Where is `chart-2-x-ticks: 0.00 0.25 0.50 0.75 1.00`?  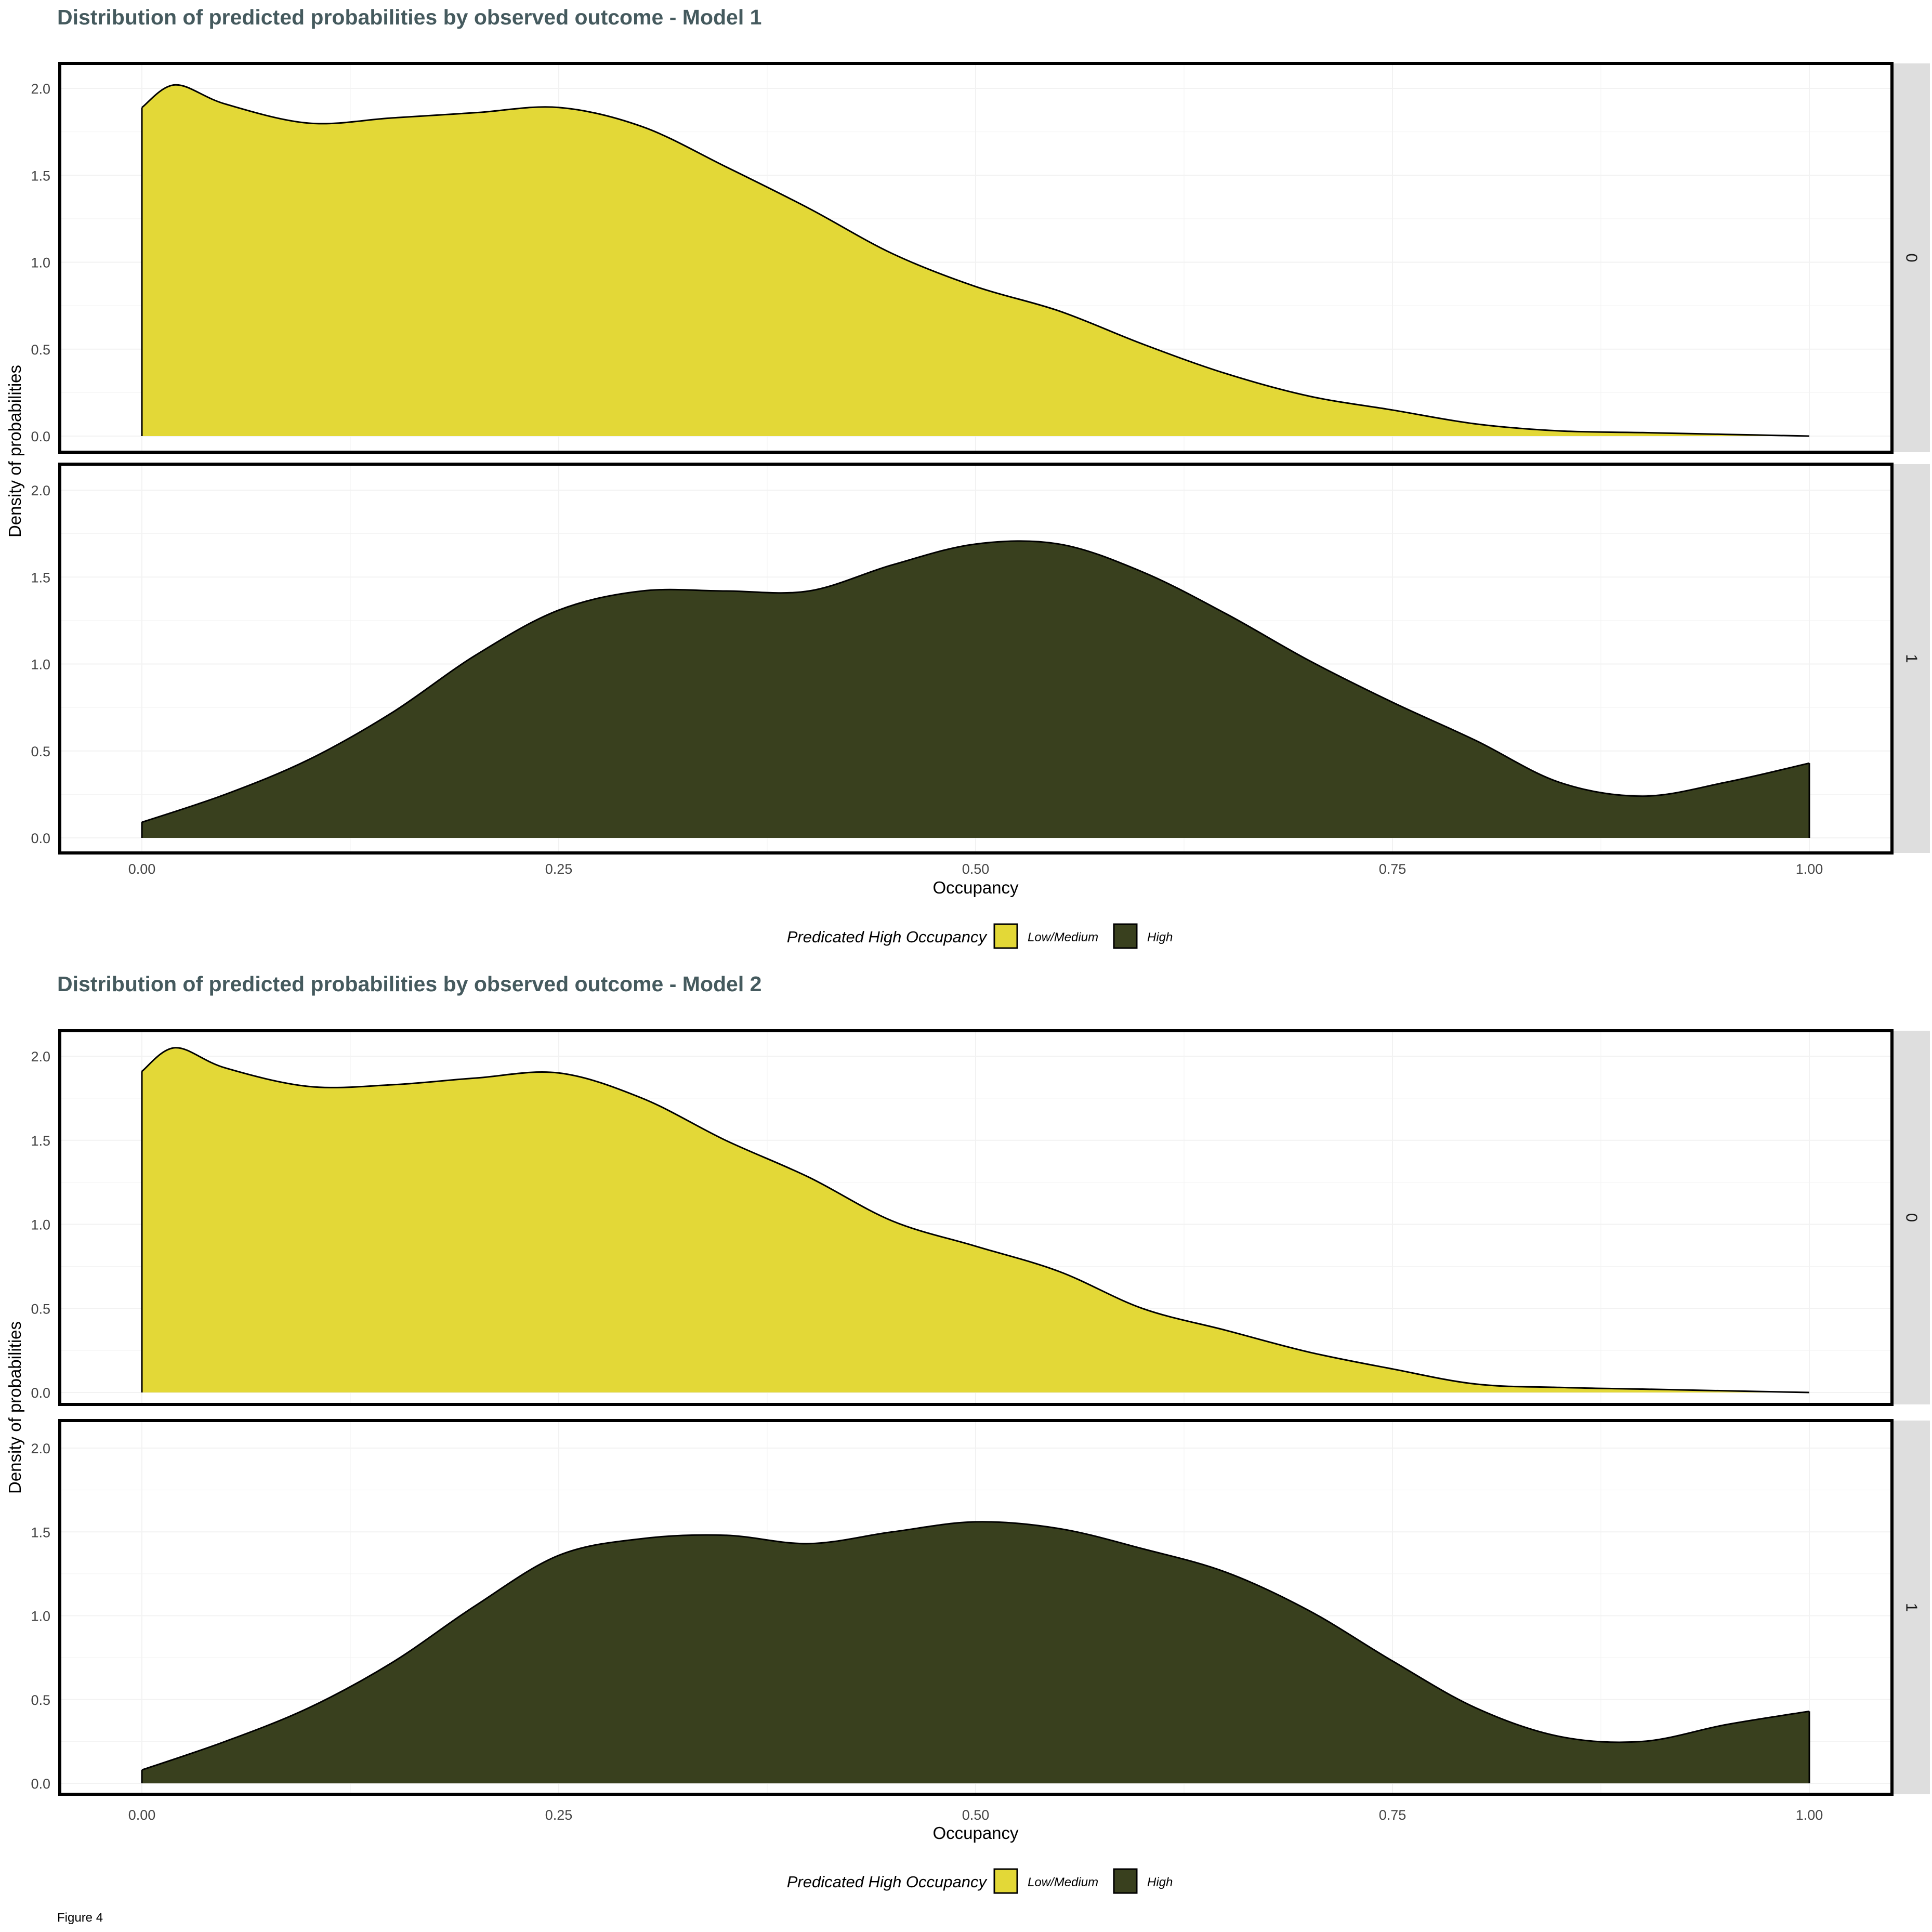
chart-2-x-ticks: 0.00 0.25 0.50 0.75 1.00 is located at coordinates (975, 1815).